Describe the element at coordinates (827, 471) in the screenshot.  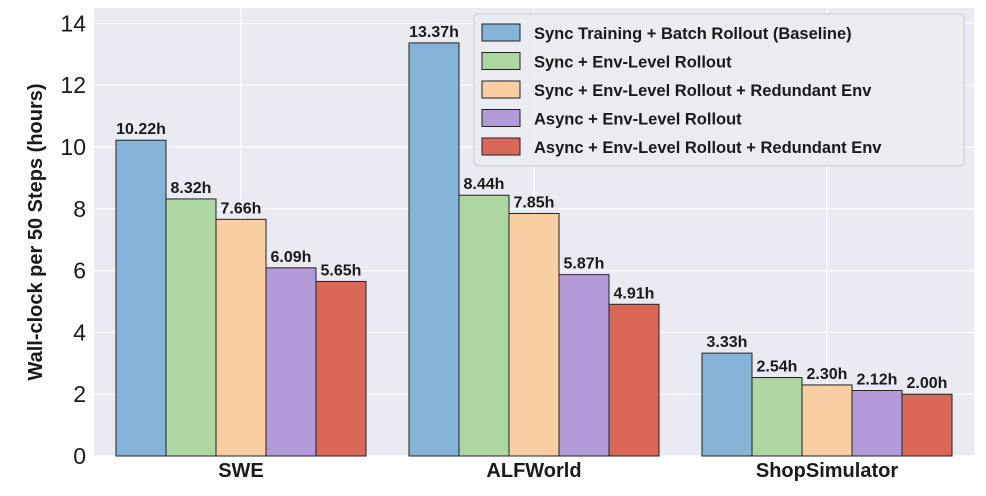
I see `x-tick-label: ShopSimulator` at that location.